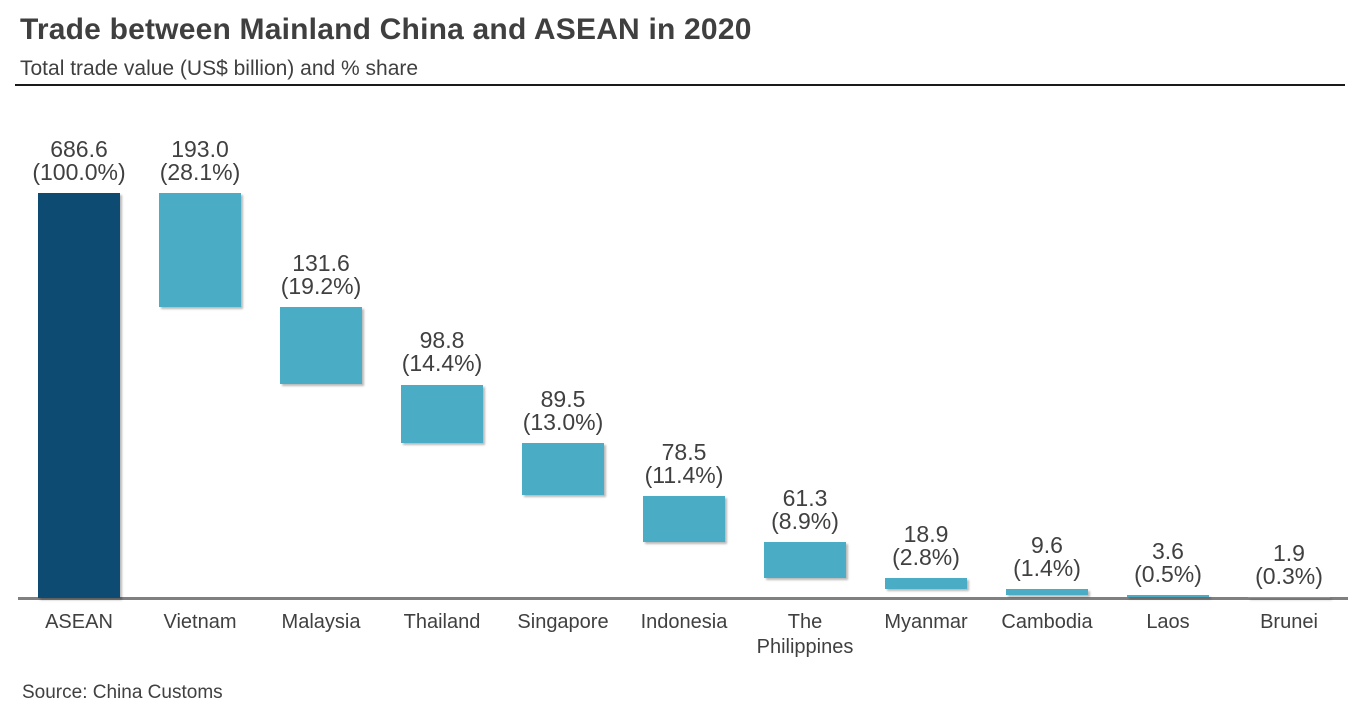 This screenshot has height=720, width=1367. I want to click on bar-label-laos: 3.6 (0.5%), so click(1168, 562).